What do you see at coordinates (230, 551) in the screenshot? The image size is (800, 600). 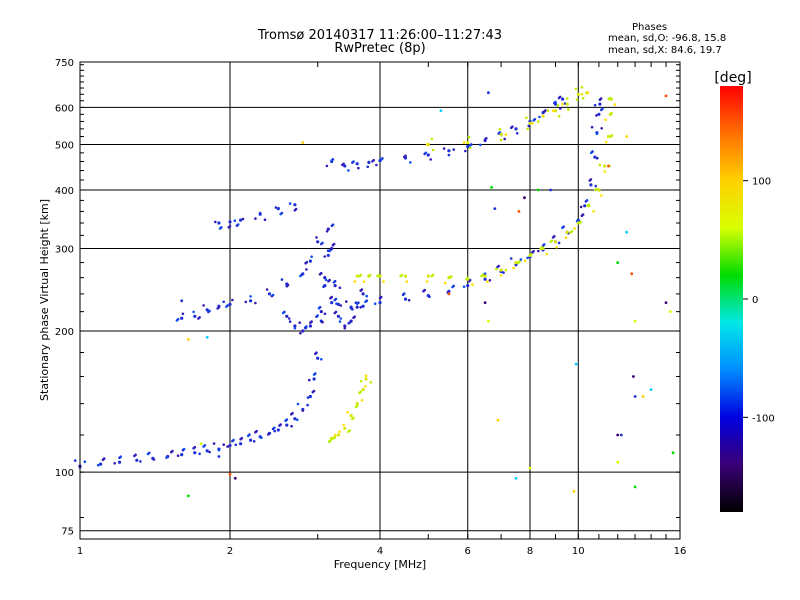 I see `x-tick-label: 2` at bounding box center [230, 551].